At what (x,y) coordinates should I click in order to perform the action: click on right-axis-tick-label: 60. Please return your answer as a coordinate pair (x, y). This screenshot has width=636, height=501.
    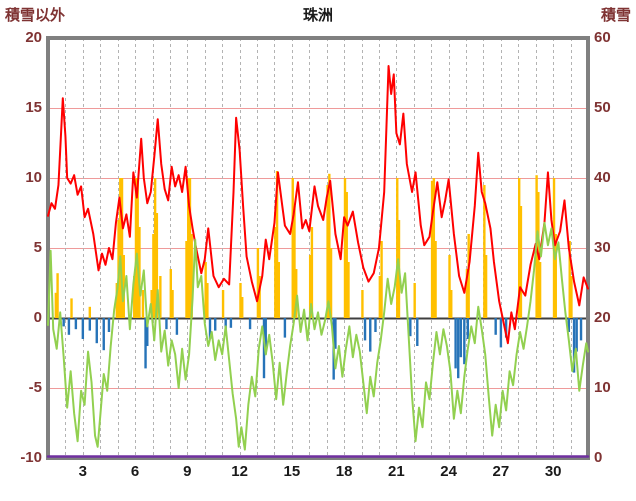
    Looking at the image, I should click on (602, 37).